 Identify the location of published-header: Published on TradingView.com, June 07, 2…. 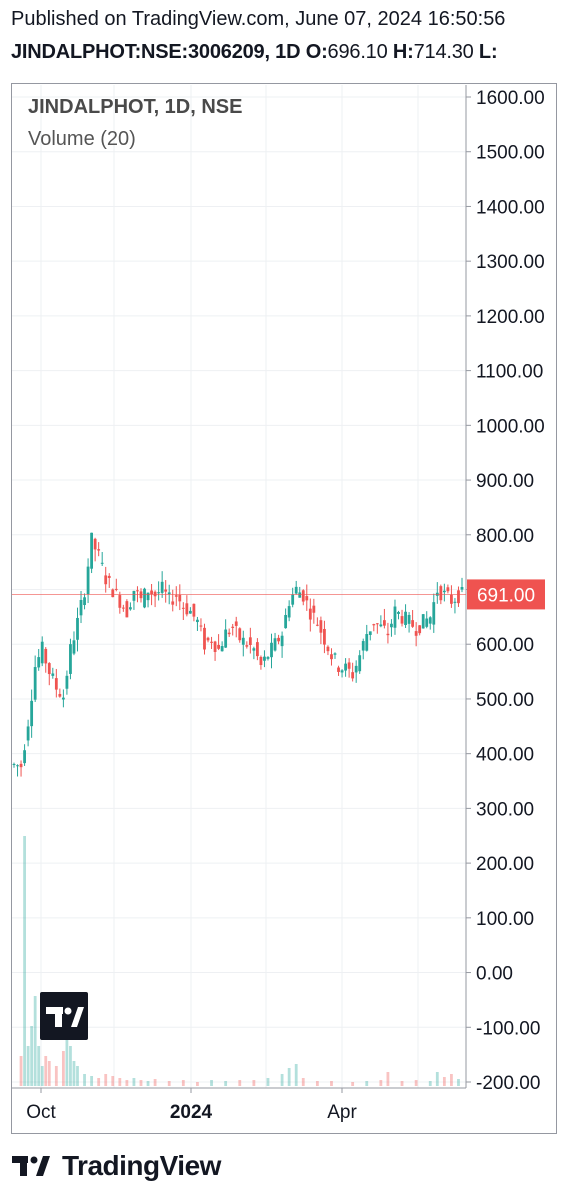
(258, 19).